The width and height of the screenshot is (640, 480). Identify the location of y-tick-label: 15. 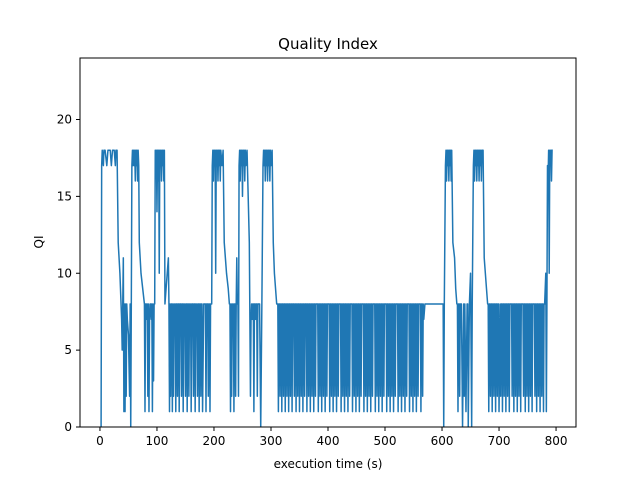
(64, 196).